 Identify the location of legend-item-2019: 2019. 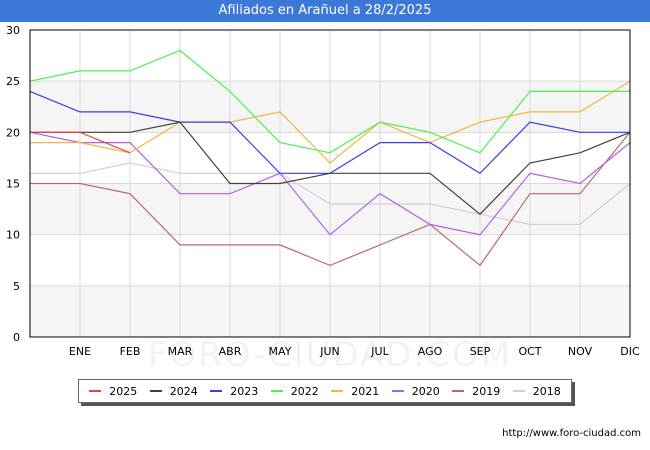
(476, 391).